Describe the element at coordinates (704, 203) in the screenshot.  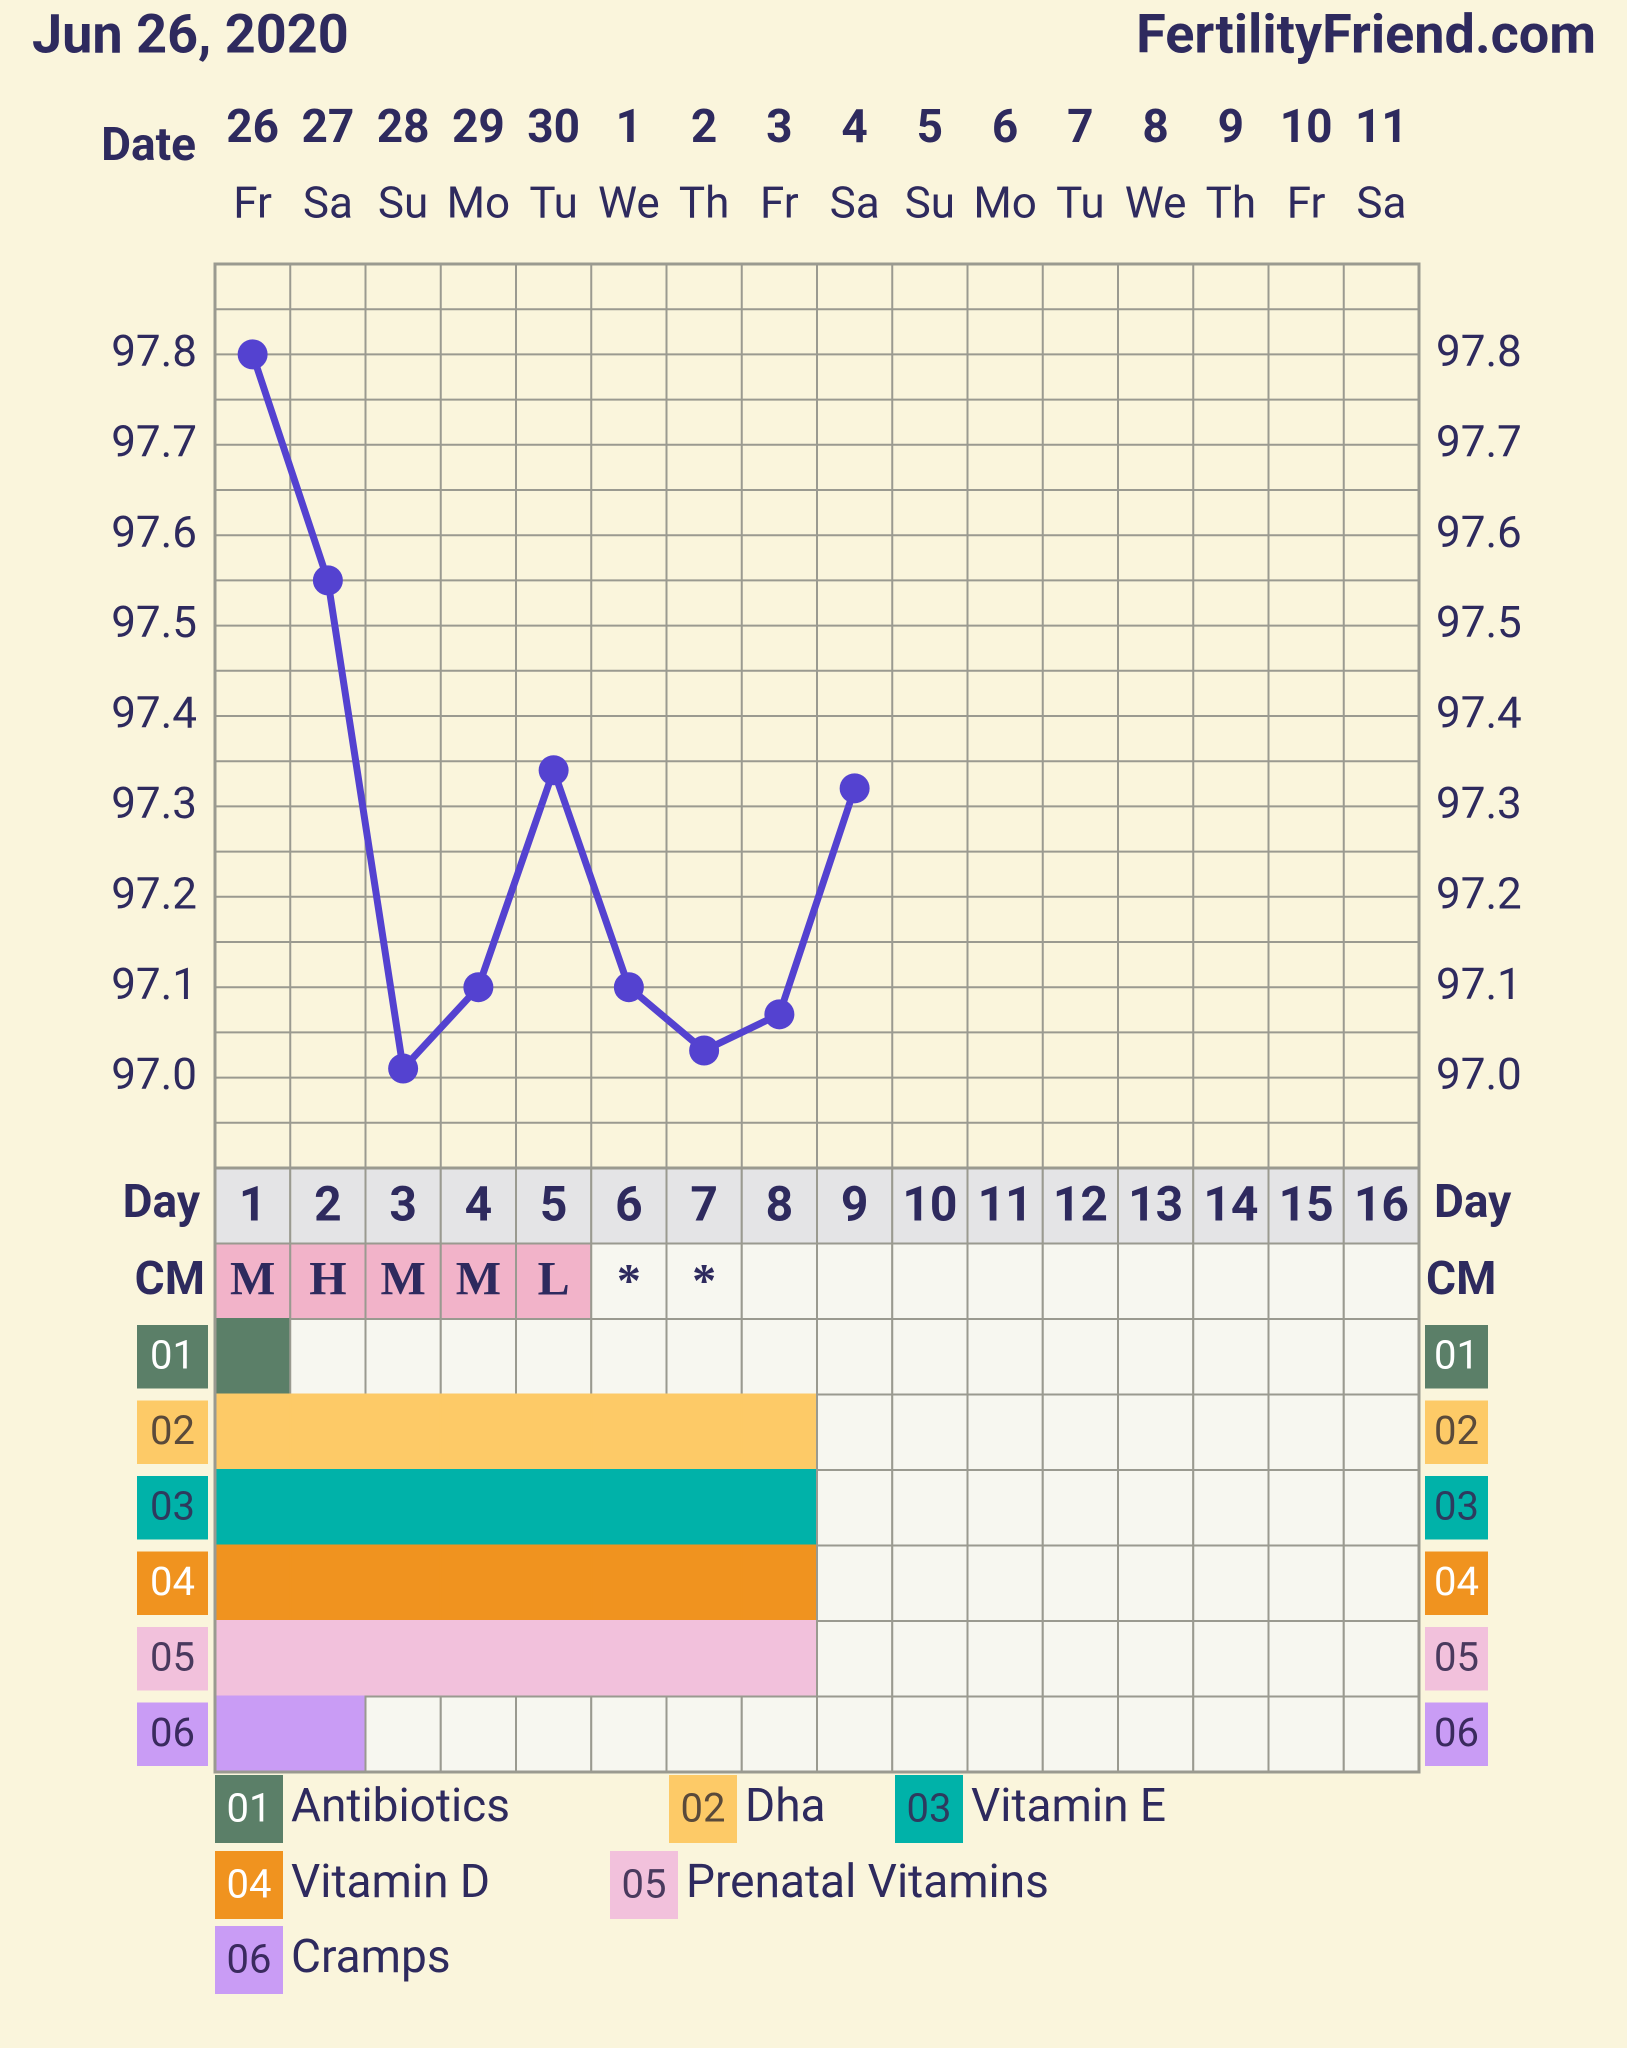
I see `weekday: Th` at that location.